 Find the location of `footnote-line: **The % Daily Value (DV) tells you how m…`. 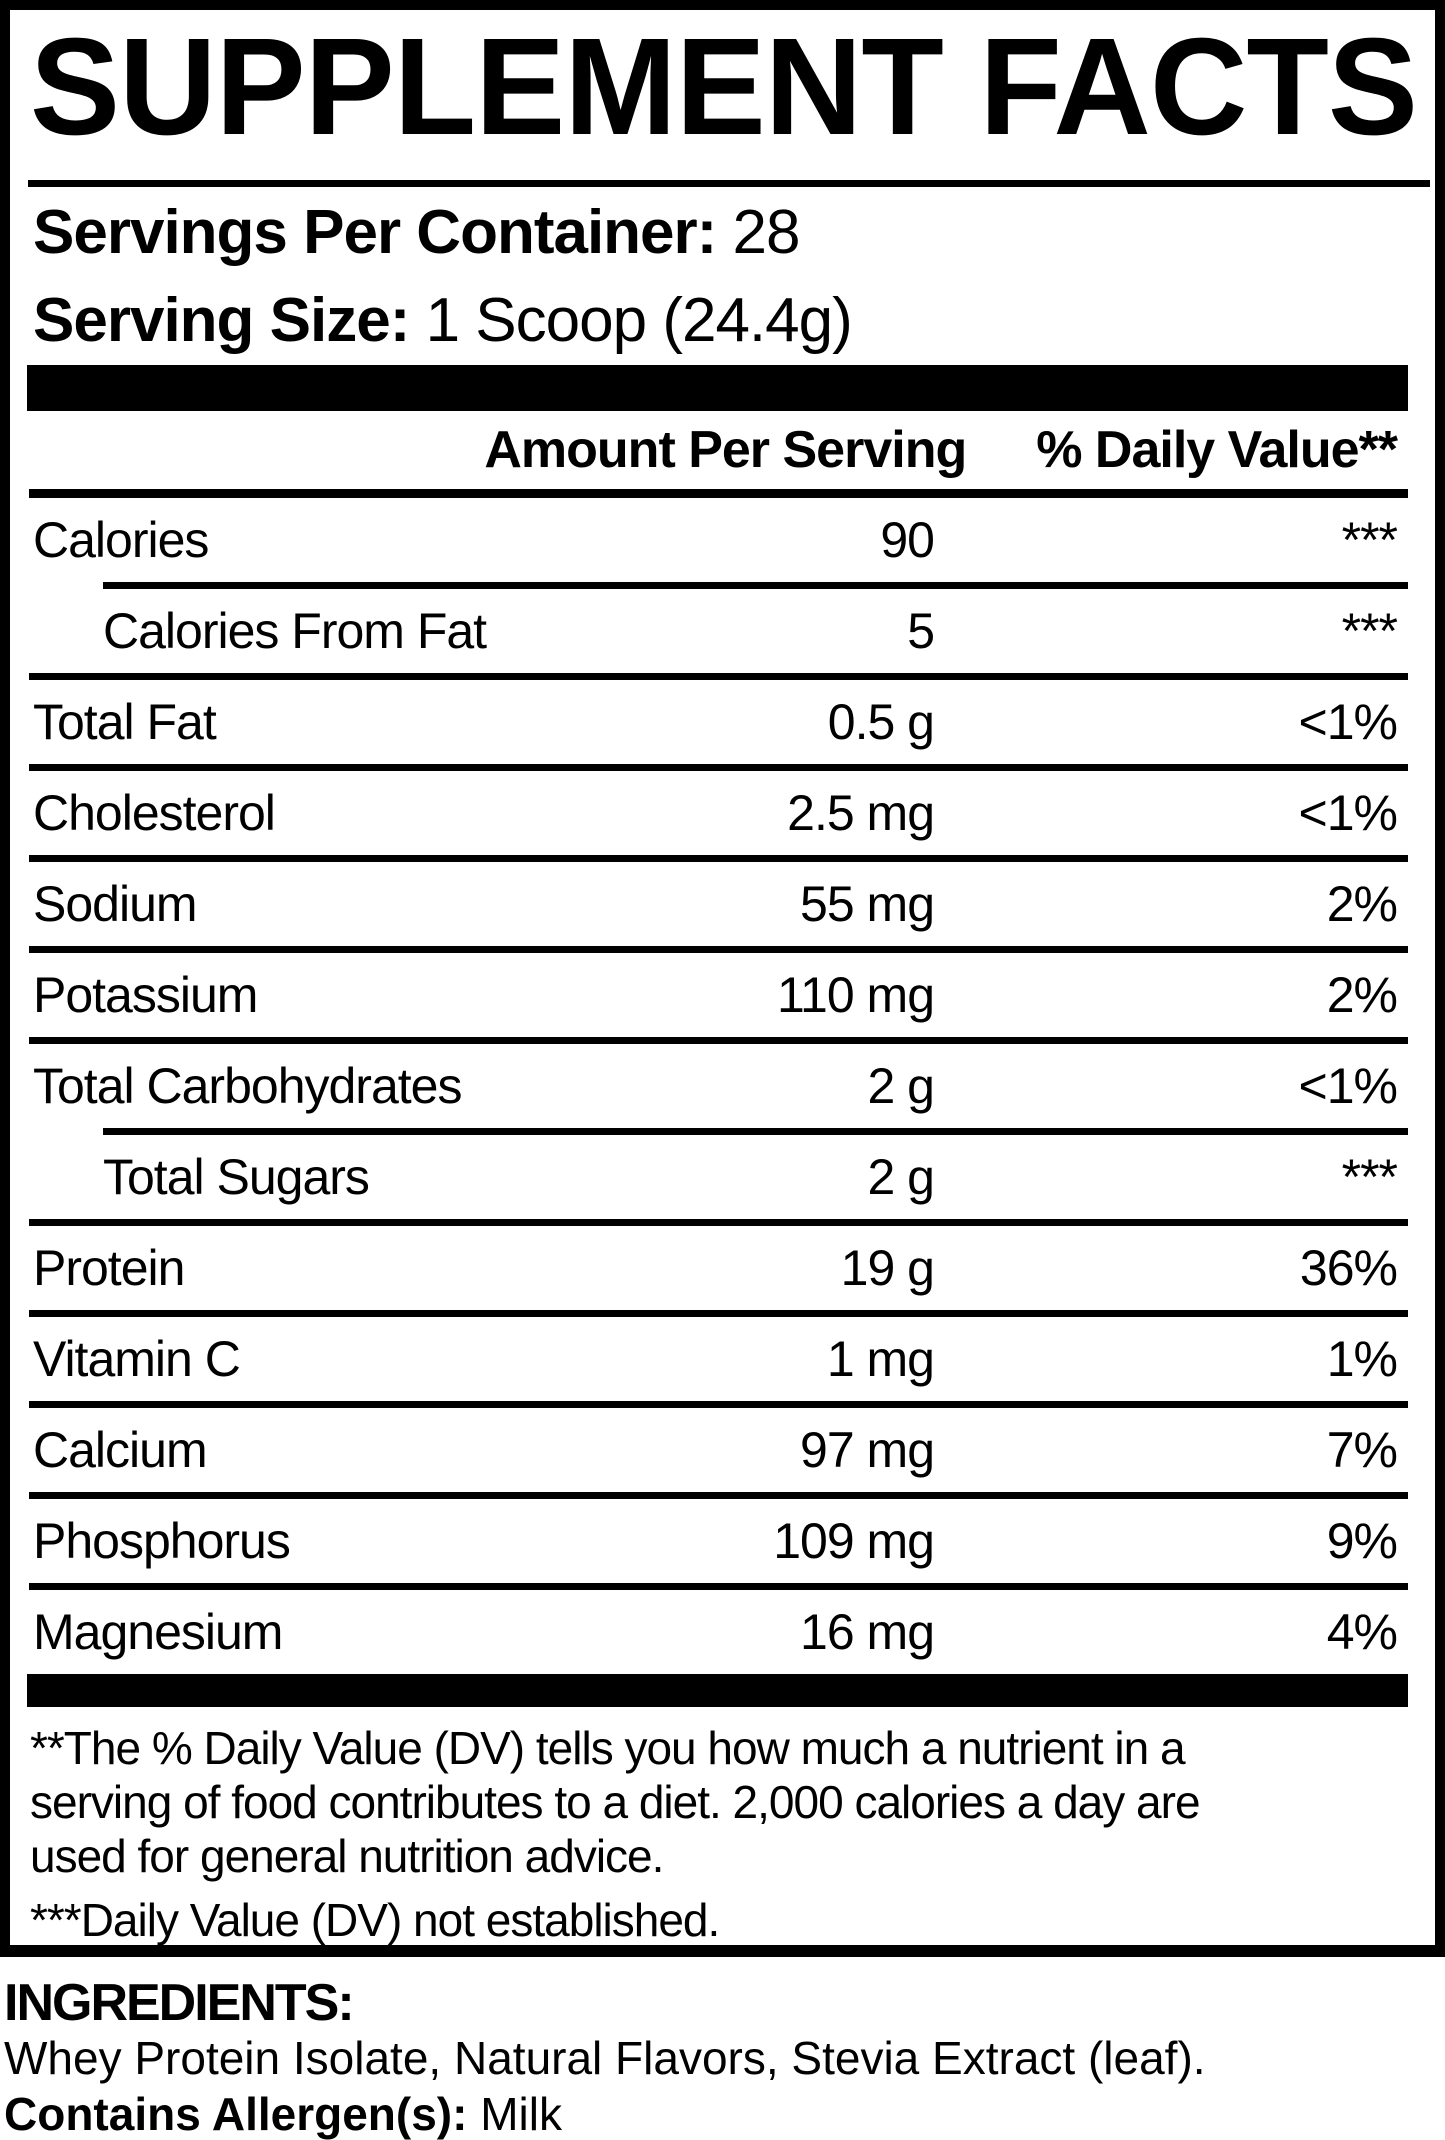

footnote-line: **The % Daily Value (DV) tells you how m… is located at coordinates (608, 1748).